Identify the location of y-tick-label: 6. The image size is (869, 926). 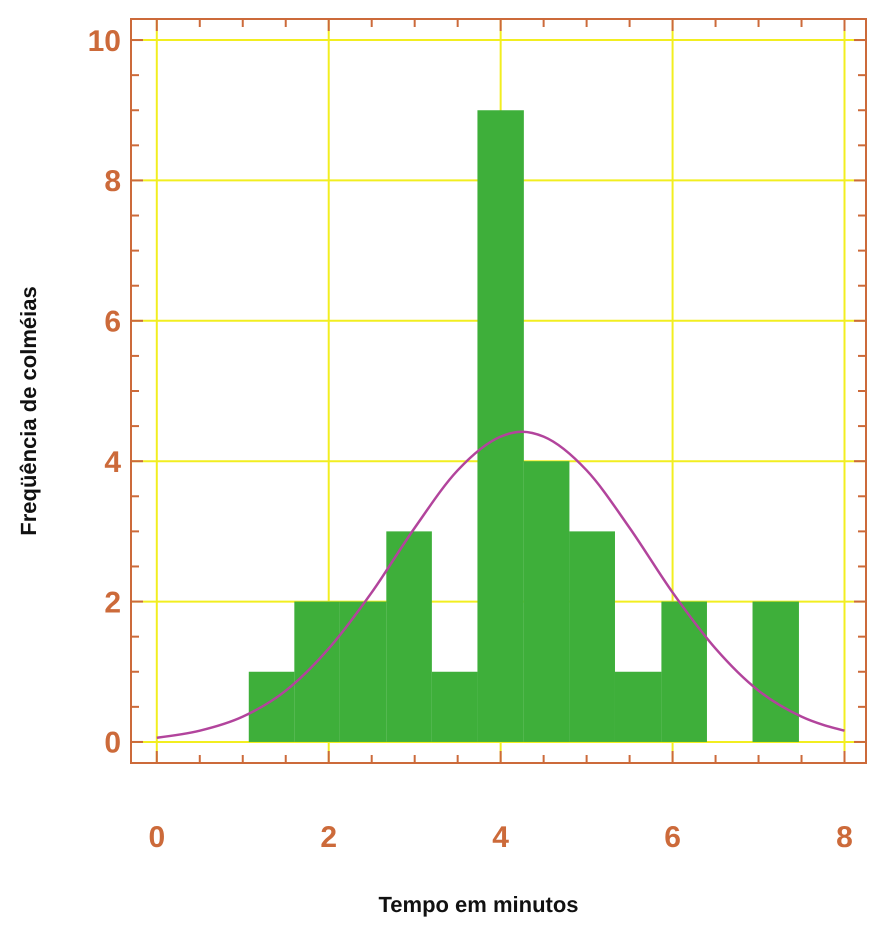
(112, 322).